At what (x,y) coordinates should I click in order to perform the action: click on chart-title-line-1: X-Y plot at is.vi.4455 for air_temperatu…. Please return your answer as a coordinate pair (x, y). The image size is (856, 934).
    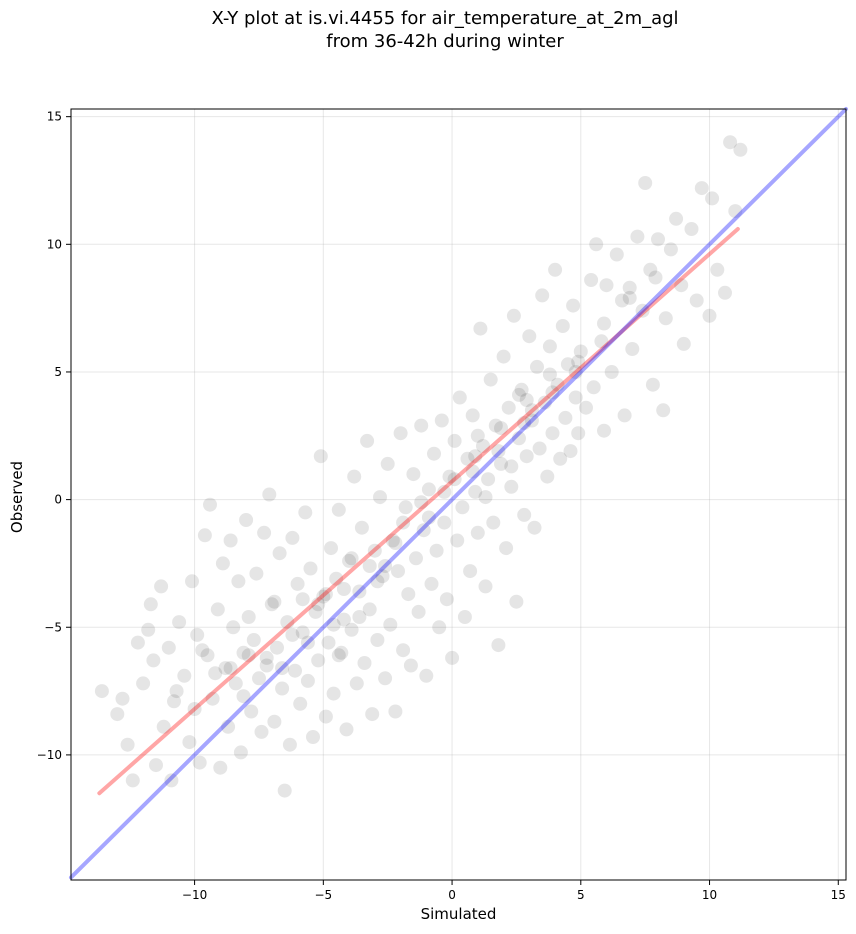
    Looking at the image, I should click on (445, 18).